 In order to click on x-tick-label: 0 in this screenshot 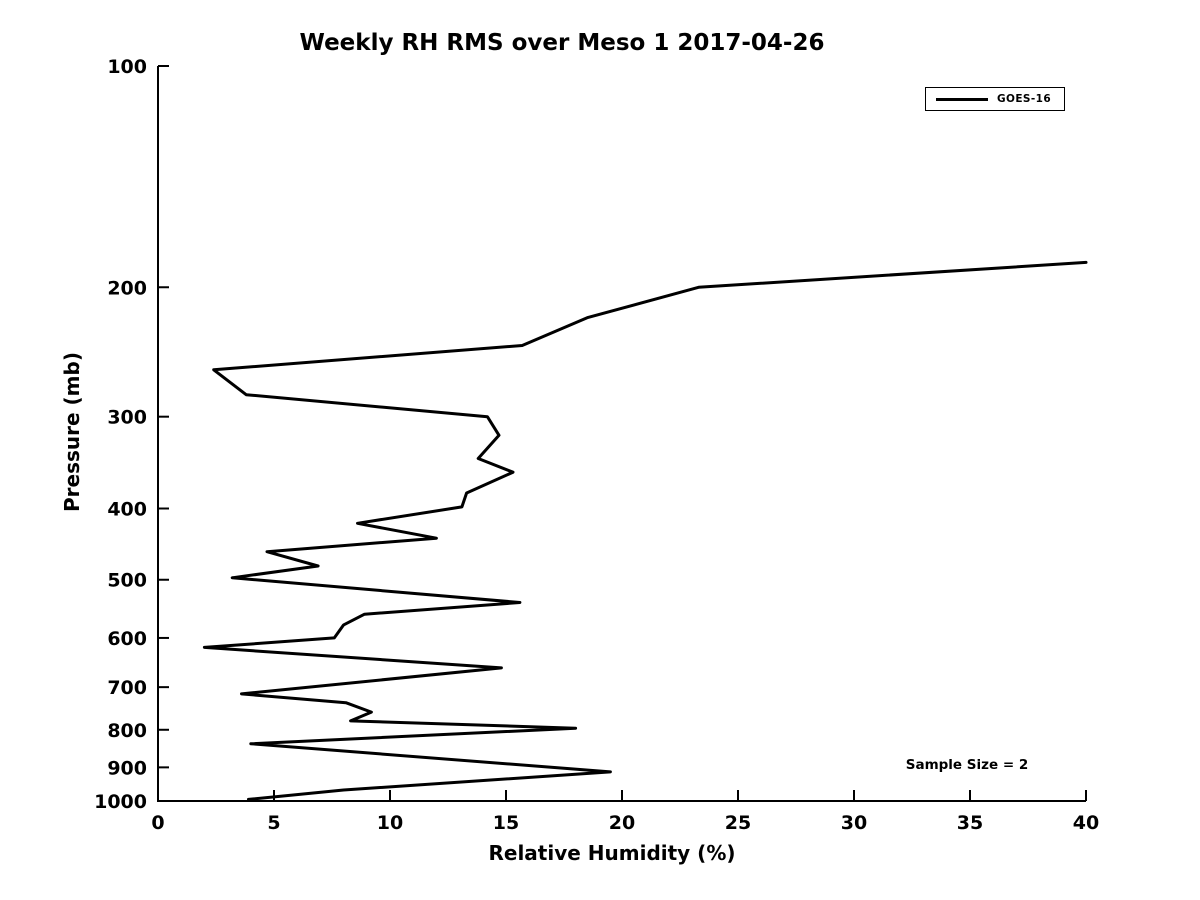, I will do `click(157, 823)`.